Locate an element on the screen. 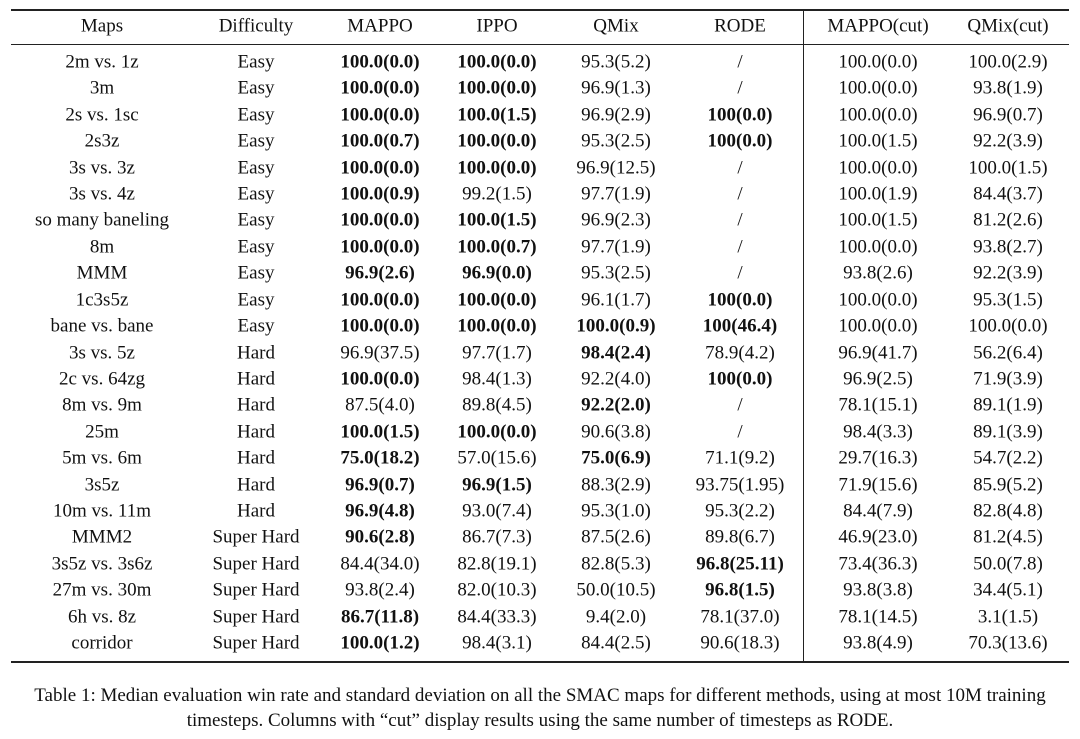 The image size is (1080, 739). table-cell: 88.3(2.9) is located at coordinates (616, 485).